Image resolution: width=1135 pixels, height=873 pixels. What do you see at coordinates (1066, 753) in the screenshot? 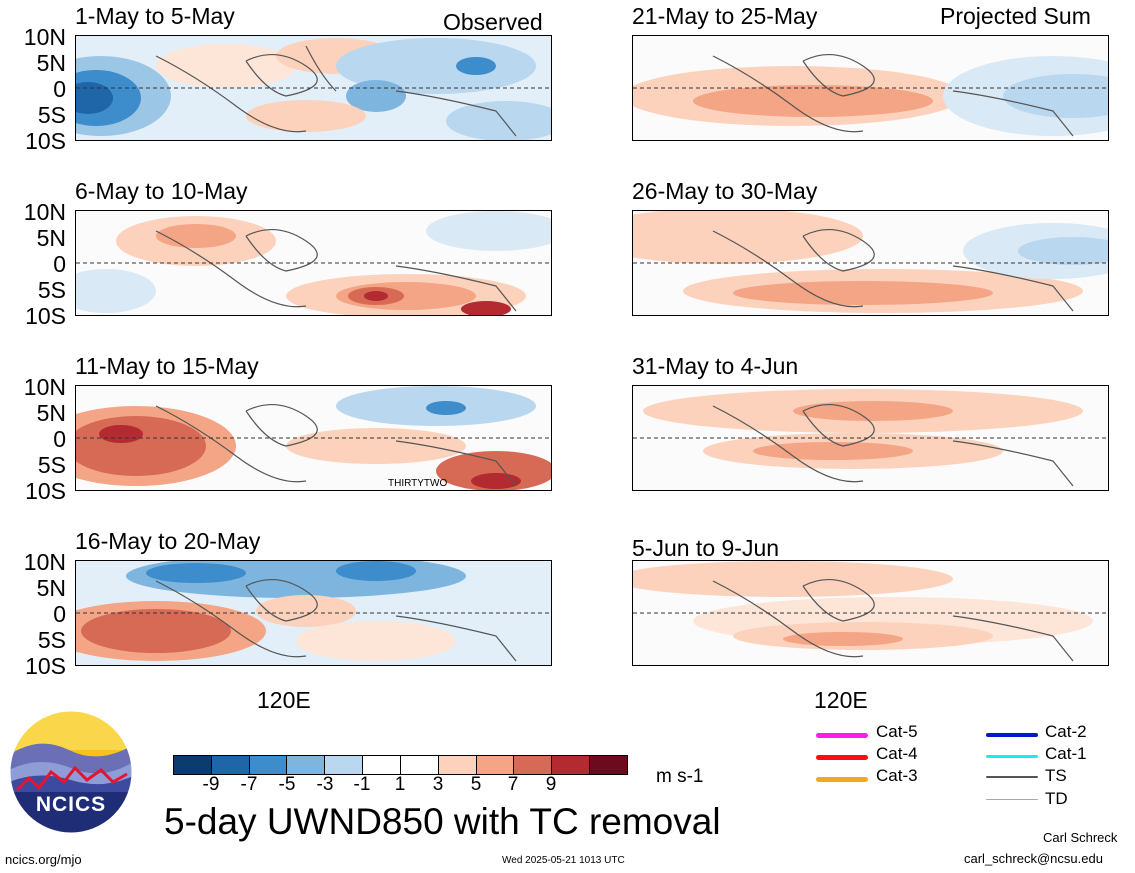
I see `legend-label-cat1: Cat-1` at bounding box center [1066, 753].